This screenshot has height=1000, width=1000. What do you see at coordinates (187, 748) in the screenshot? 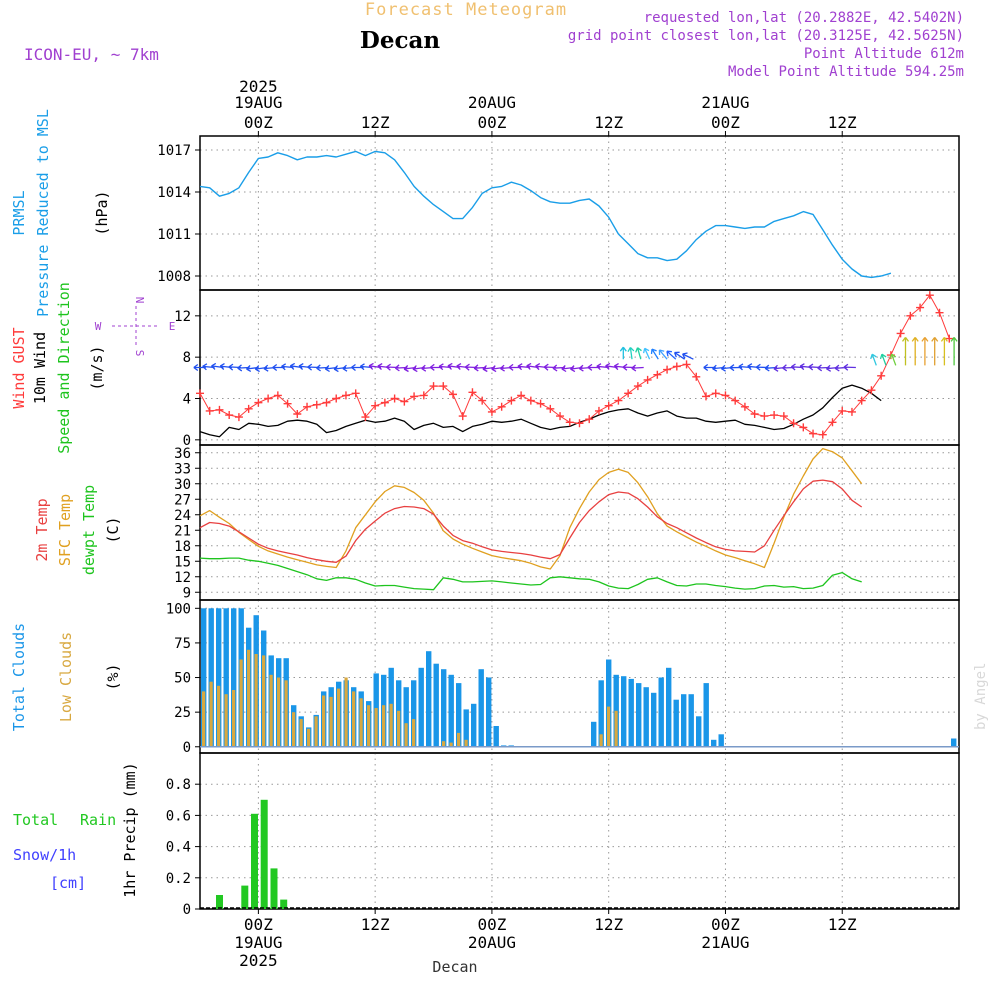
I see `y-tick-label: 0` at bounding box center [187, 748].